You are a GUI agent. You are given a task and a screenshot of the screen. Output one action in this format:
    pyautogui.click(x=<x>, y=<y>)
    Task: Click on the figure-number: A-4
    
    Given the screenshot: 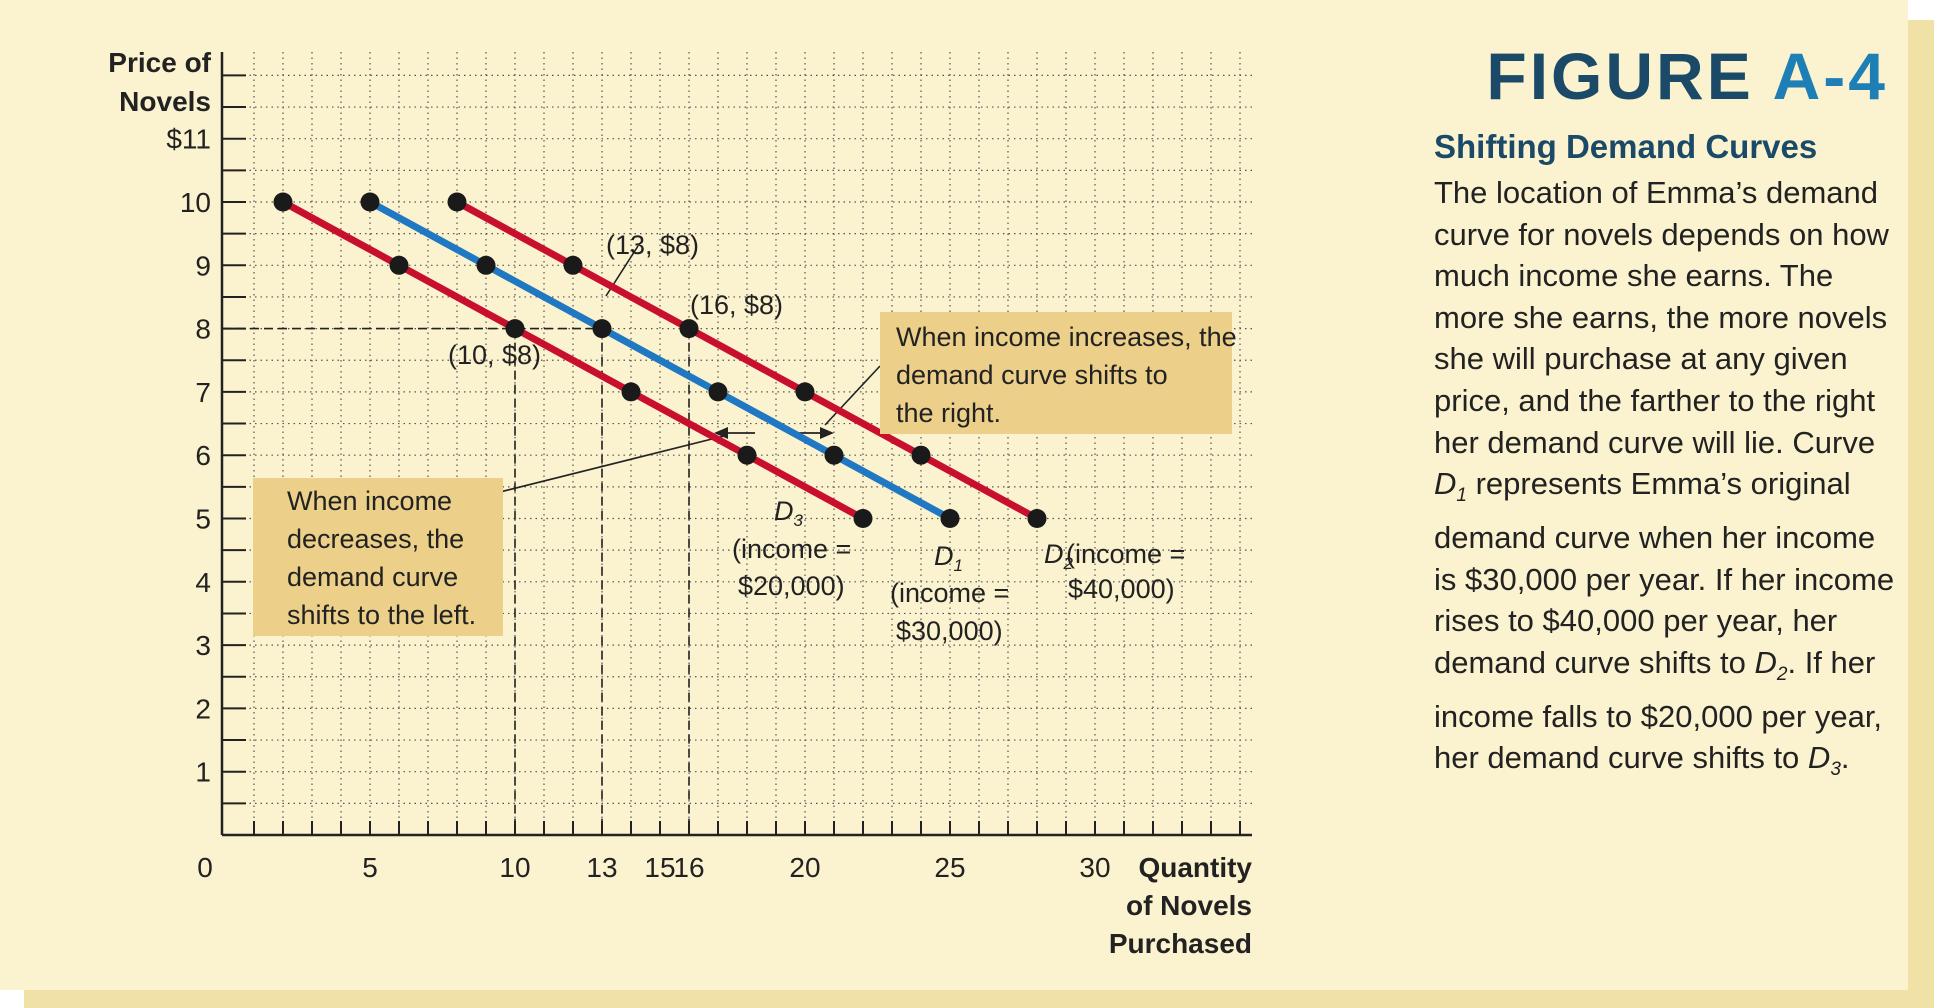 What is the action you would take?
    pyautogui.click(x=1830, y=76)
    